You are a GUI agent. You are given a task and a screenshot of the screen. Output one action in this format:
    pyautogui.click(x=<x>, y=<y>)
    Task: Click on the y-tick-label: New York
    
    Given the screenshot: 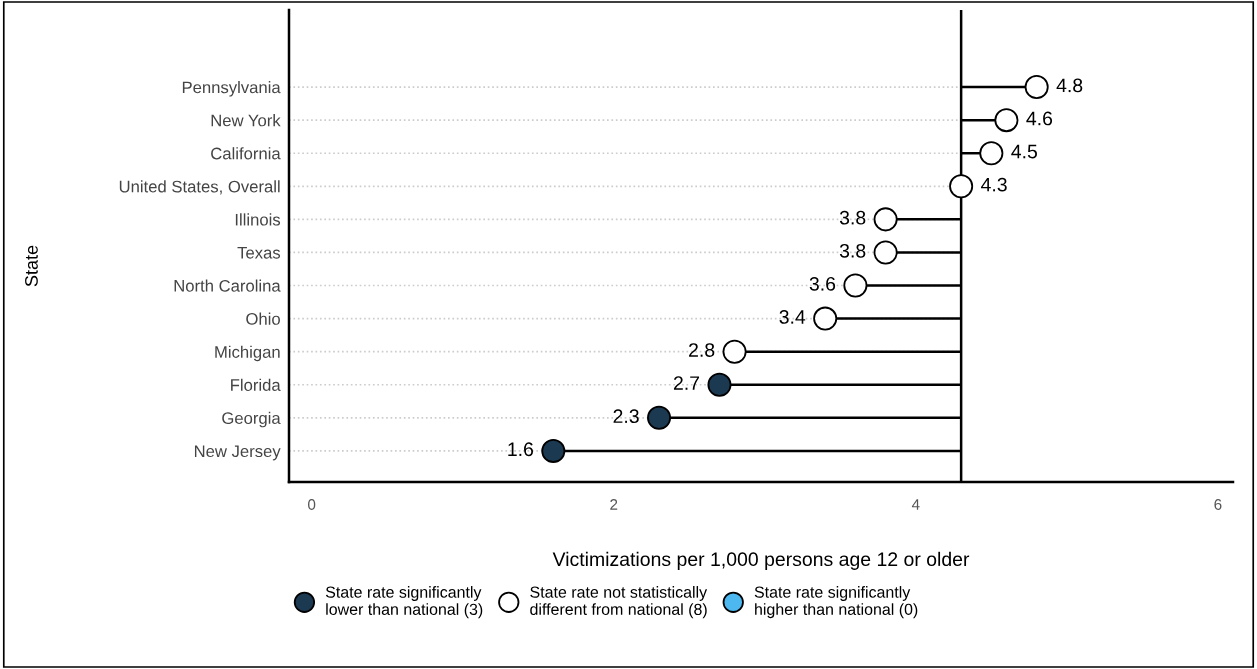 What is the action you would take?
    pyautogui.click(x=246, y=120)
    